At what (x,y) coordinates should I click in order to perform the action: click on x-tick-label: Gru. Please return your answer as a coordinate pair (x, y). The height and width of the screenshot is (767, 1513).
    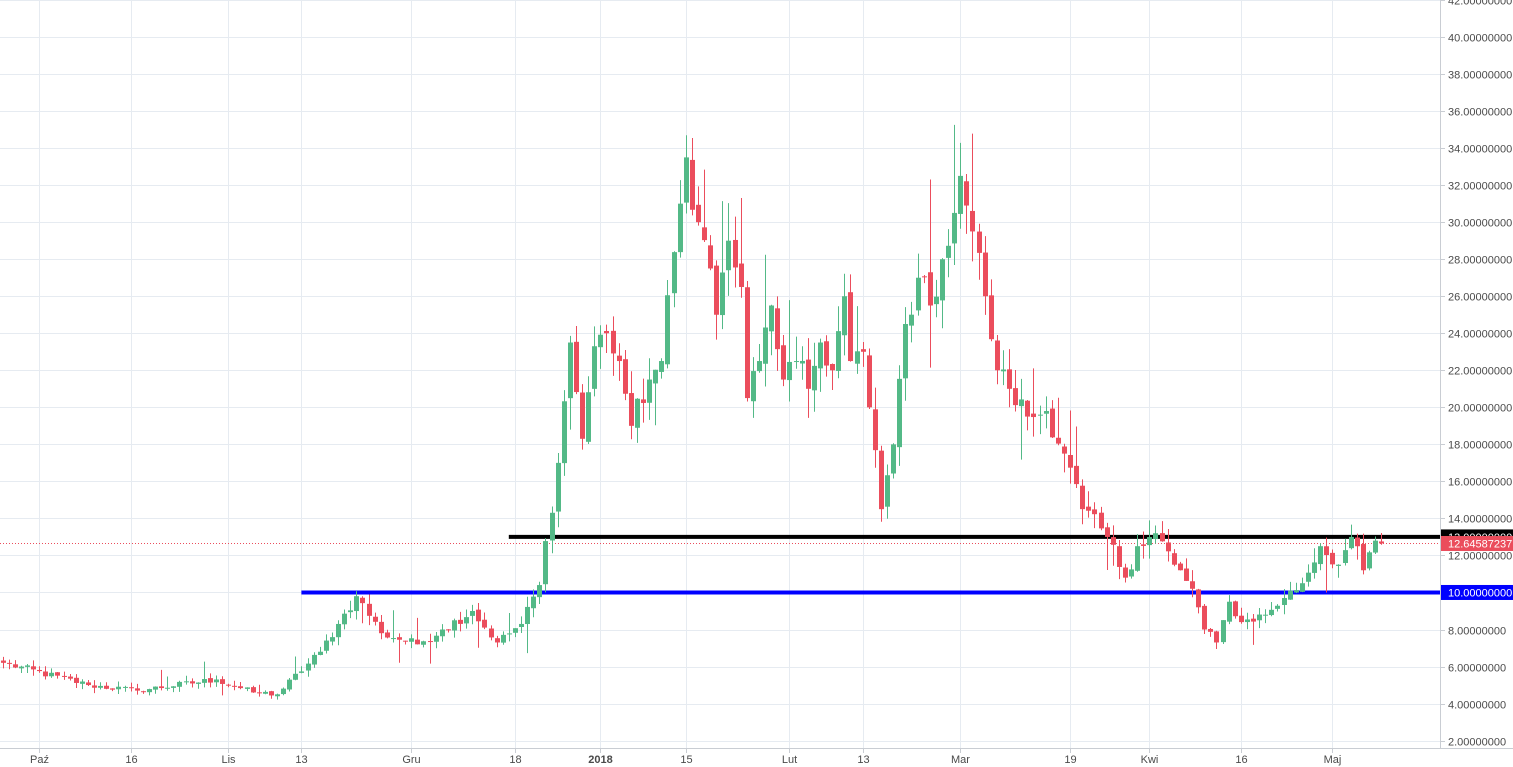
    Looking at the image, I should click on (411, 760).